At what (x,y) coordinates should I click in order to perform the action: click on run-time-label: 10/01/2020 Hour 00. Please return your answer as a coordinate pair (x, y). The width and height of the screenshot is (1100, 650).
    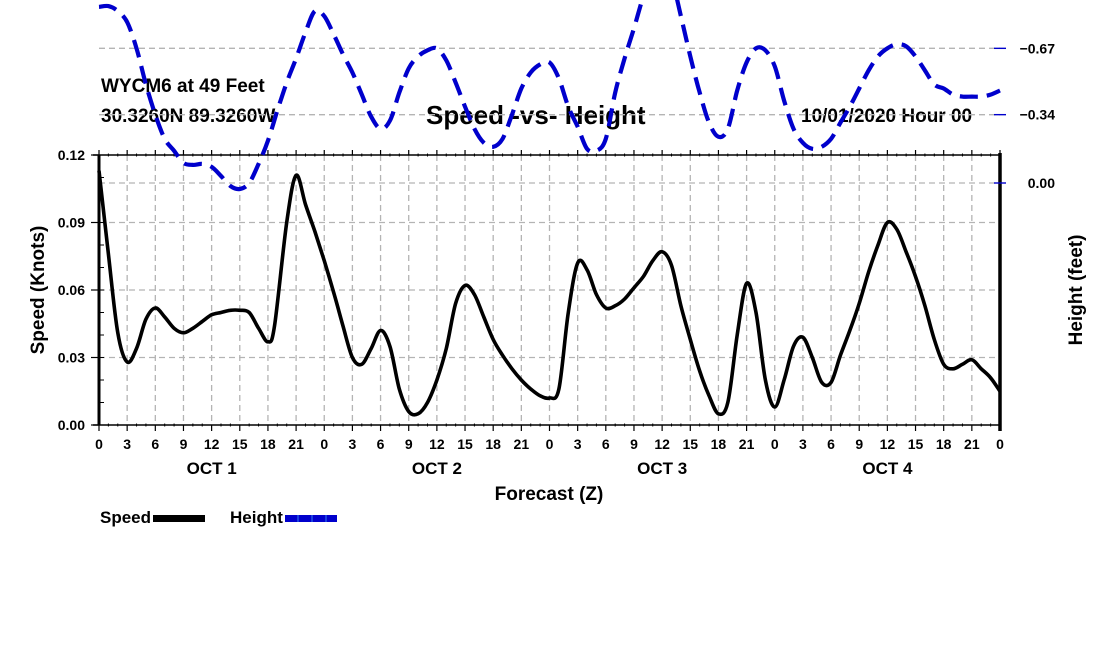
    Looking at the image, I should click on (887, 116).